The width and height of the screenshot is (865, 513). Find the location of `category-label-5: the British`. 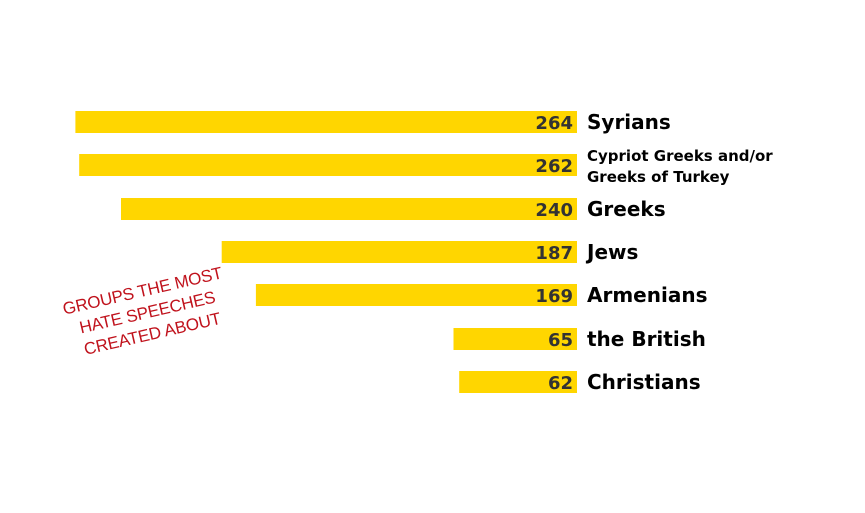

category-label-5: the British is located at coordinates (646, 339).